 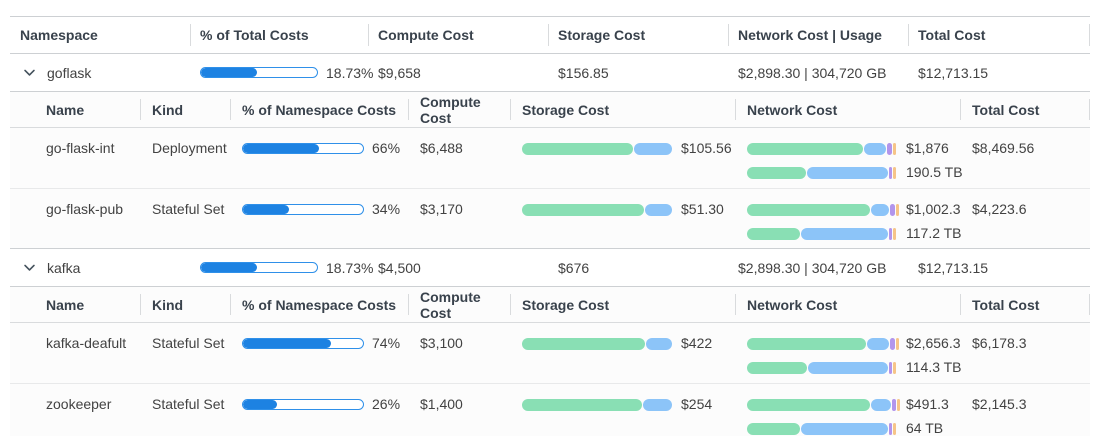 What do you see at coordinates (386, 343) in the screenshot?
I see `pct-namespace-label: 74%` at bounding box center [386, 343].